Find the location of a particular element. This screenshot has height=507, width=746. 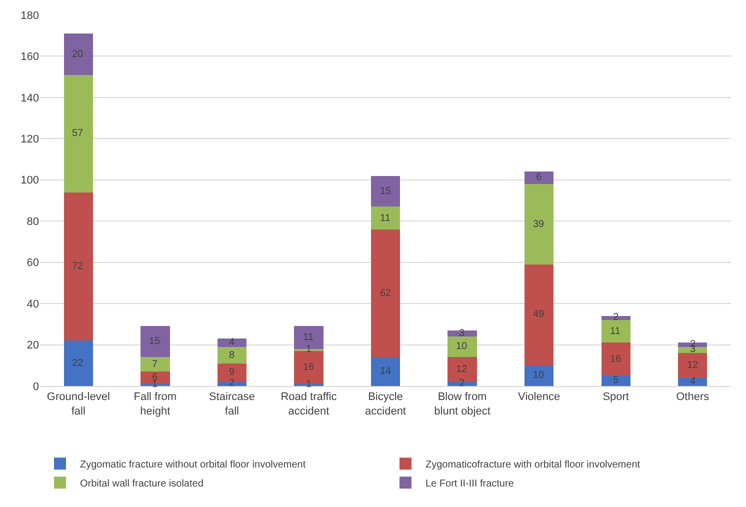

x-tick-label: Ground-level fall is located at coordinates (78, 404).